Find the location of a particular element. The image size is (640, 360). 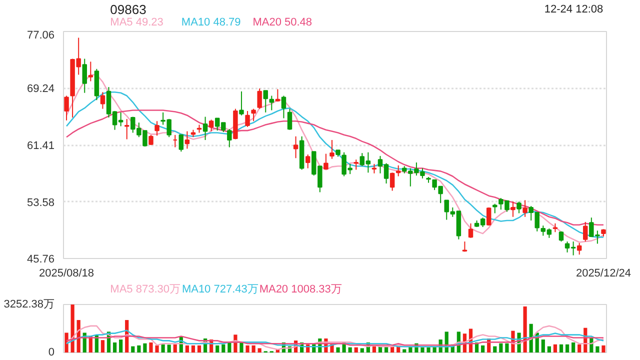

text: MA5 873.30万 is located at coordinates (145, 290).